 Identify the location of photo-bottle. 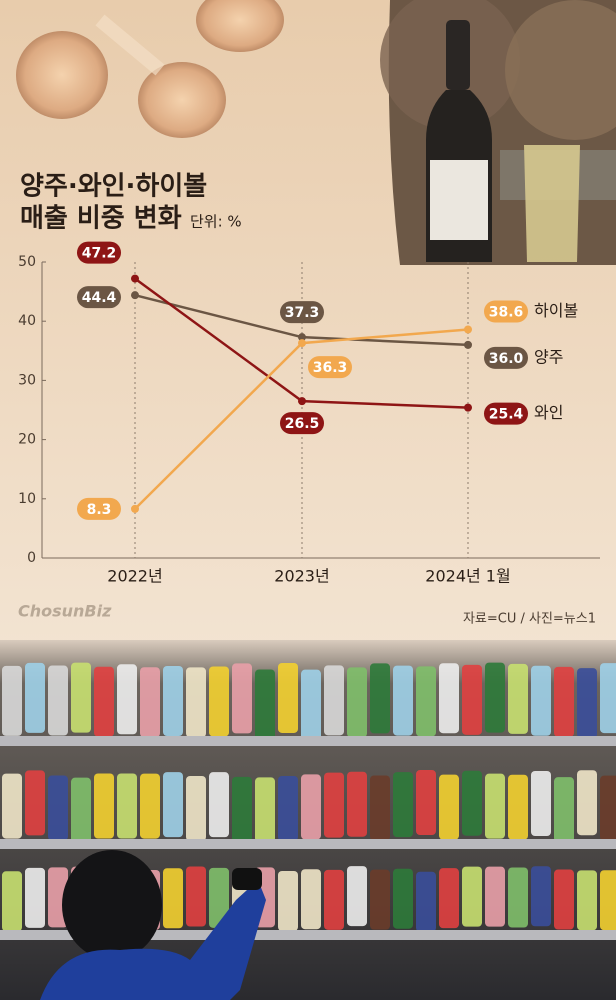
(498, 132).